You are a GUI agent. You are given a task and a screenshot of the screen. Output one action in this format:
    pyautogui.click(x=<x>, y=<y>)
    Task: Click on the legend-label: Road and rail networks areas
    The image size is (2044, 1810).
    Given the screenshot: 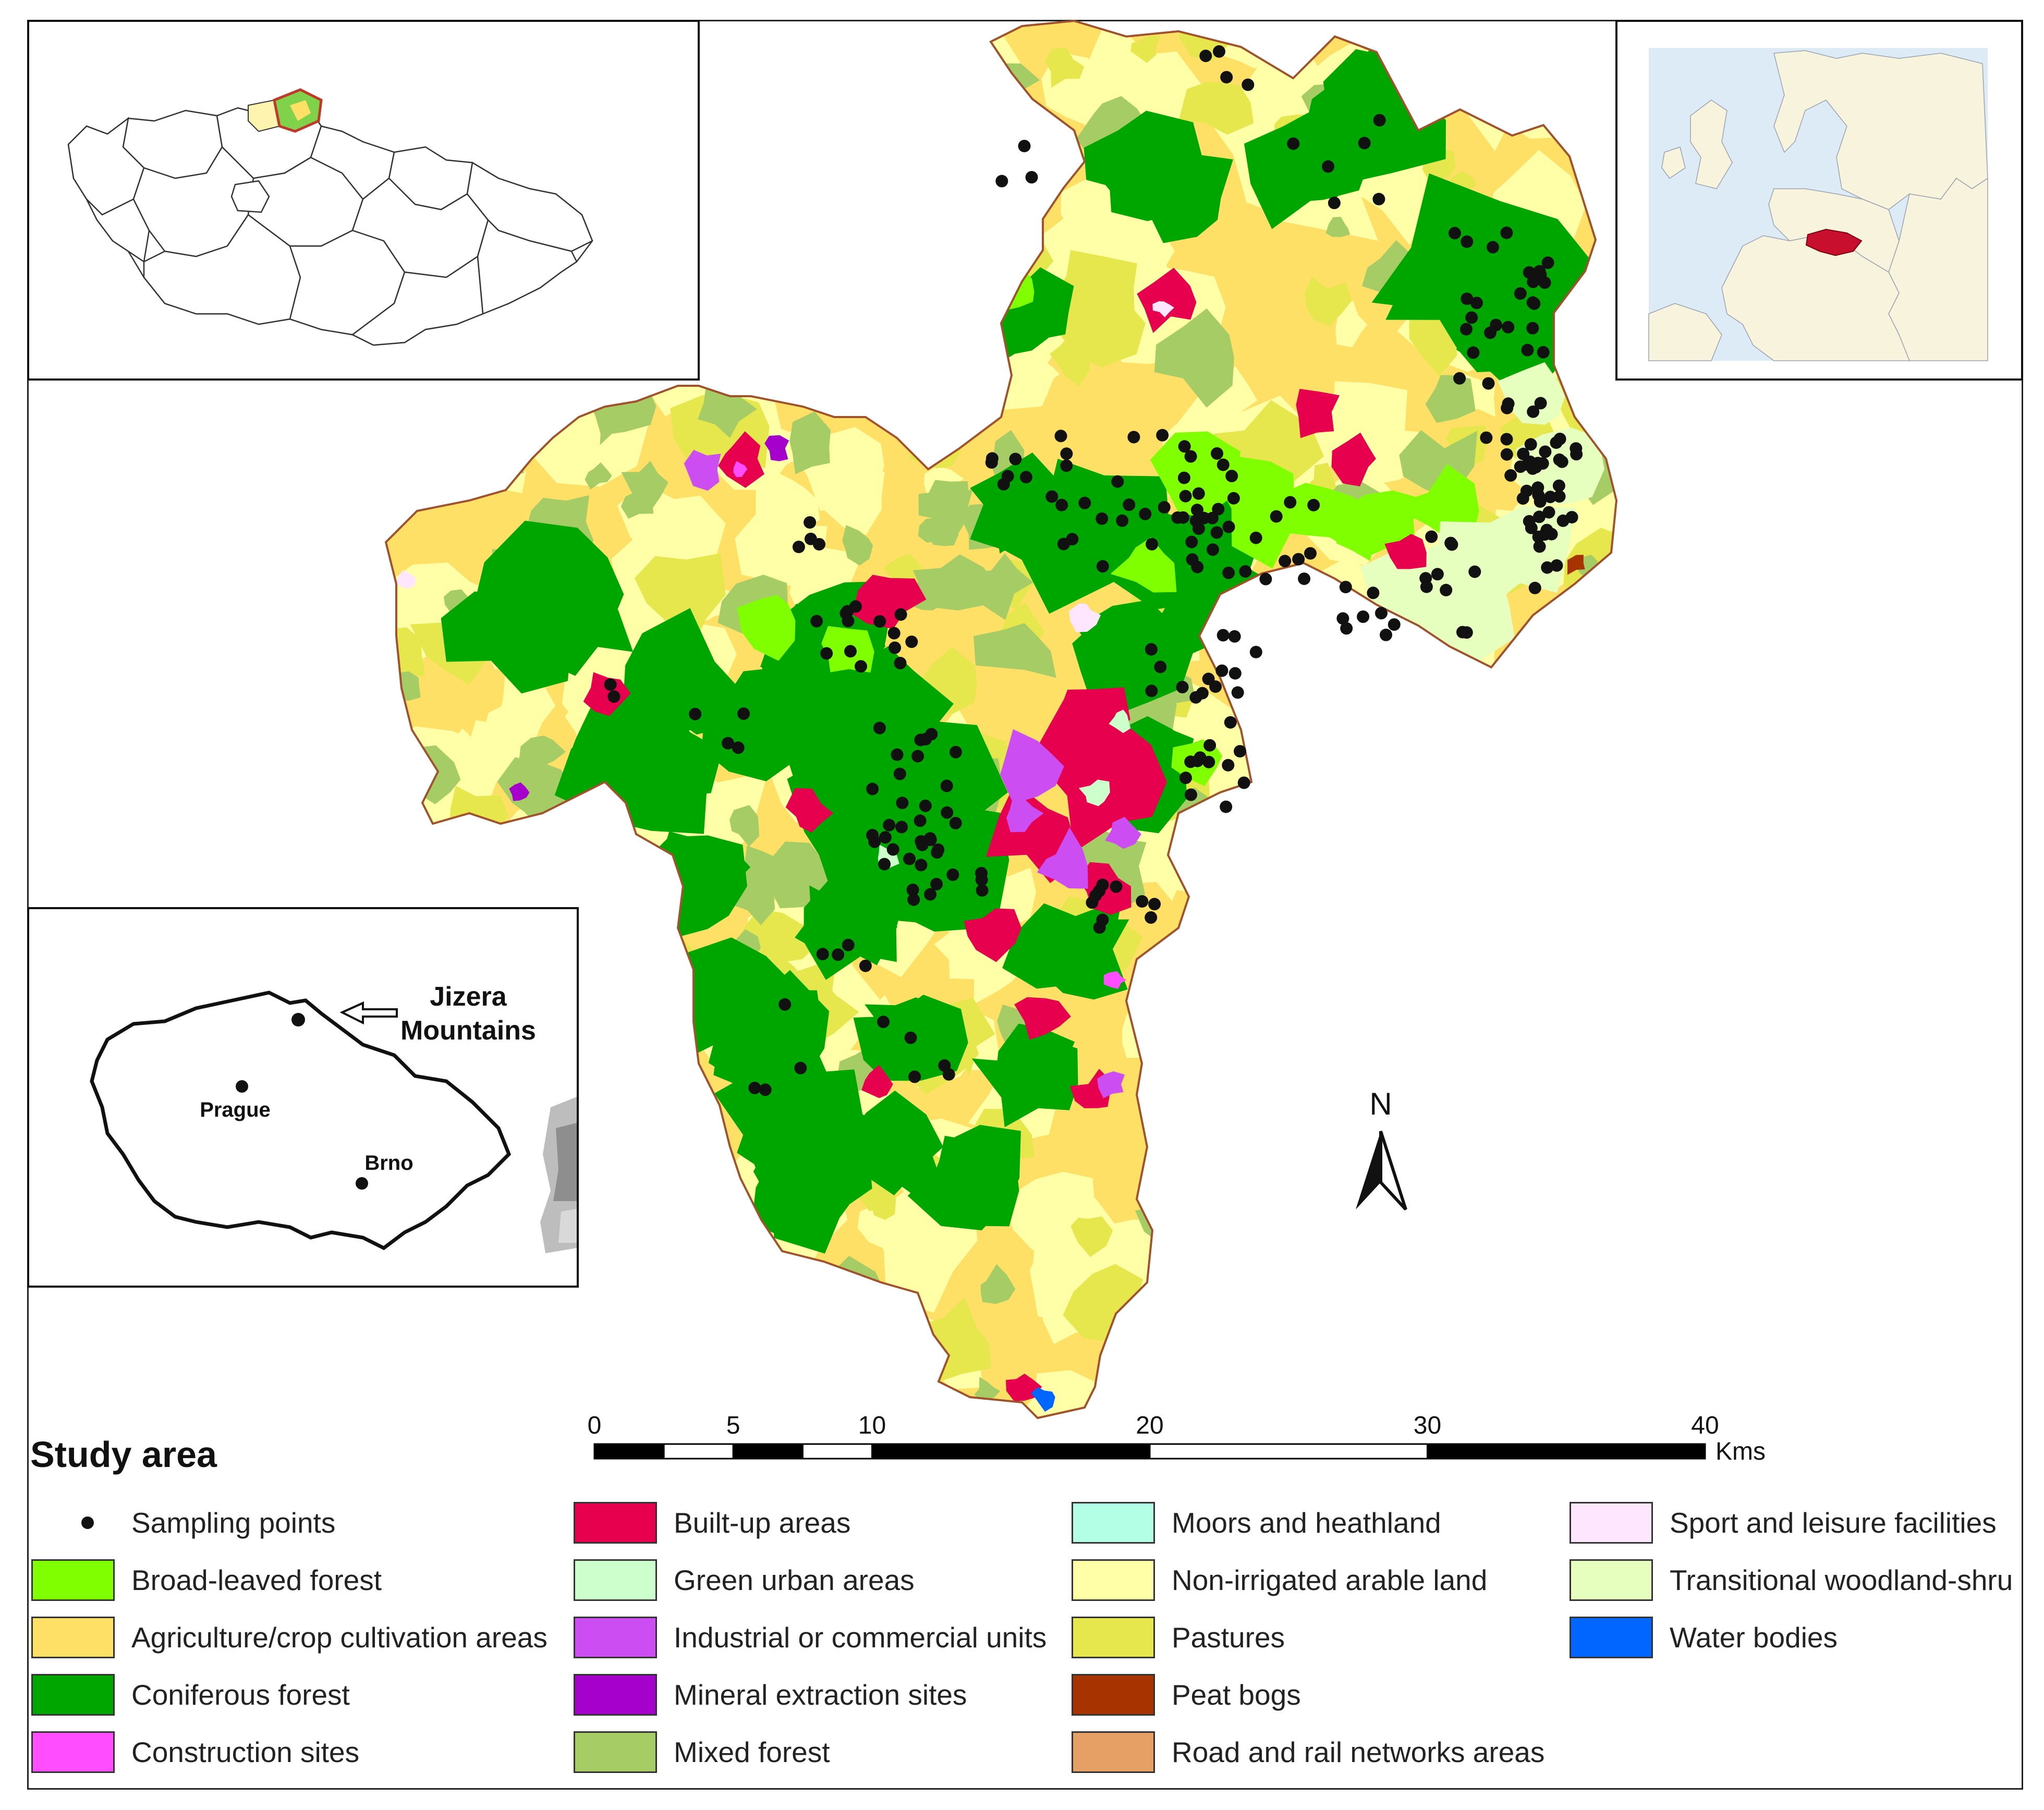 What is the action you would take?
    pyautogui.click(x=1358, y=1752)
    